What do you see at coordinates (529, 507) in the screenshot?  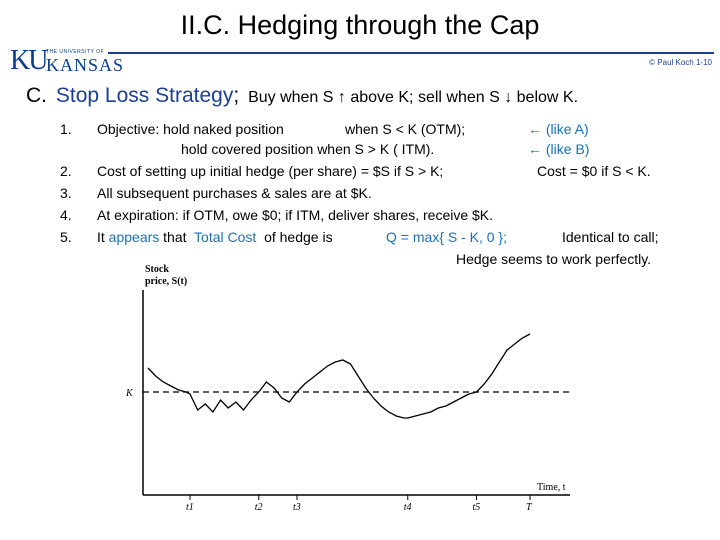 I see `x-tick-label: T` at bounding box center [529, 507].